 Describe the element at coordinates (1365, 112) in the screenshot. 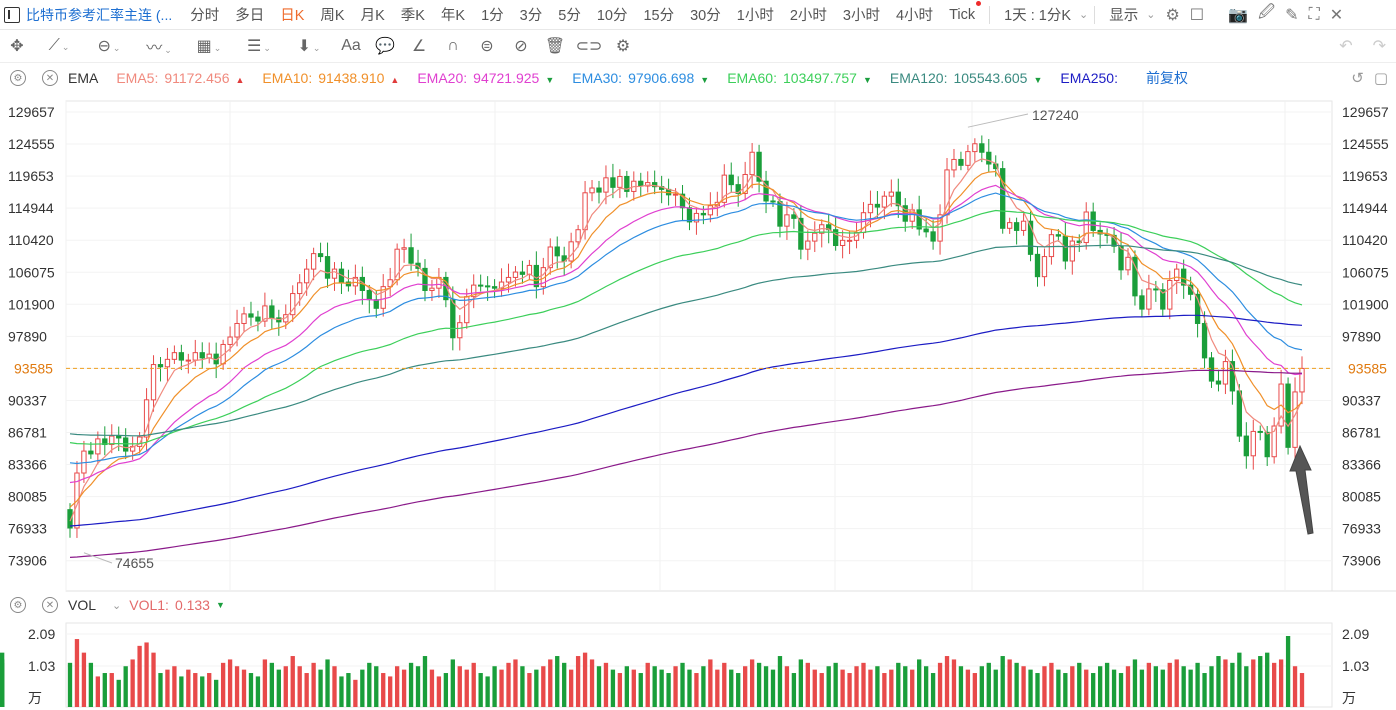

I see `y-tick-right: 129657` at that location.